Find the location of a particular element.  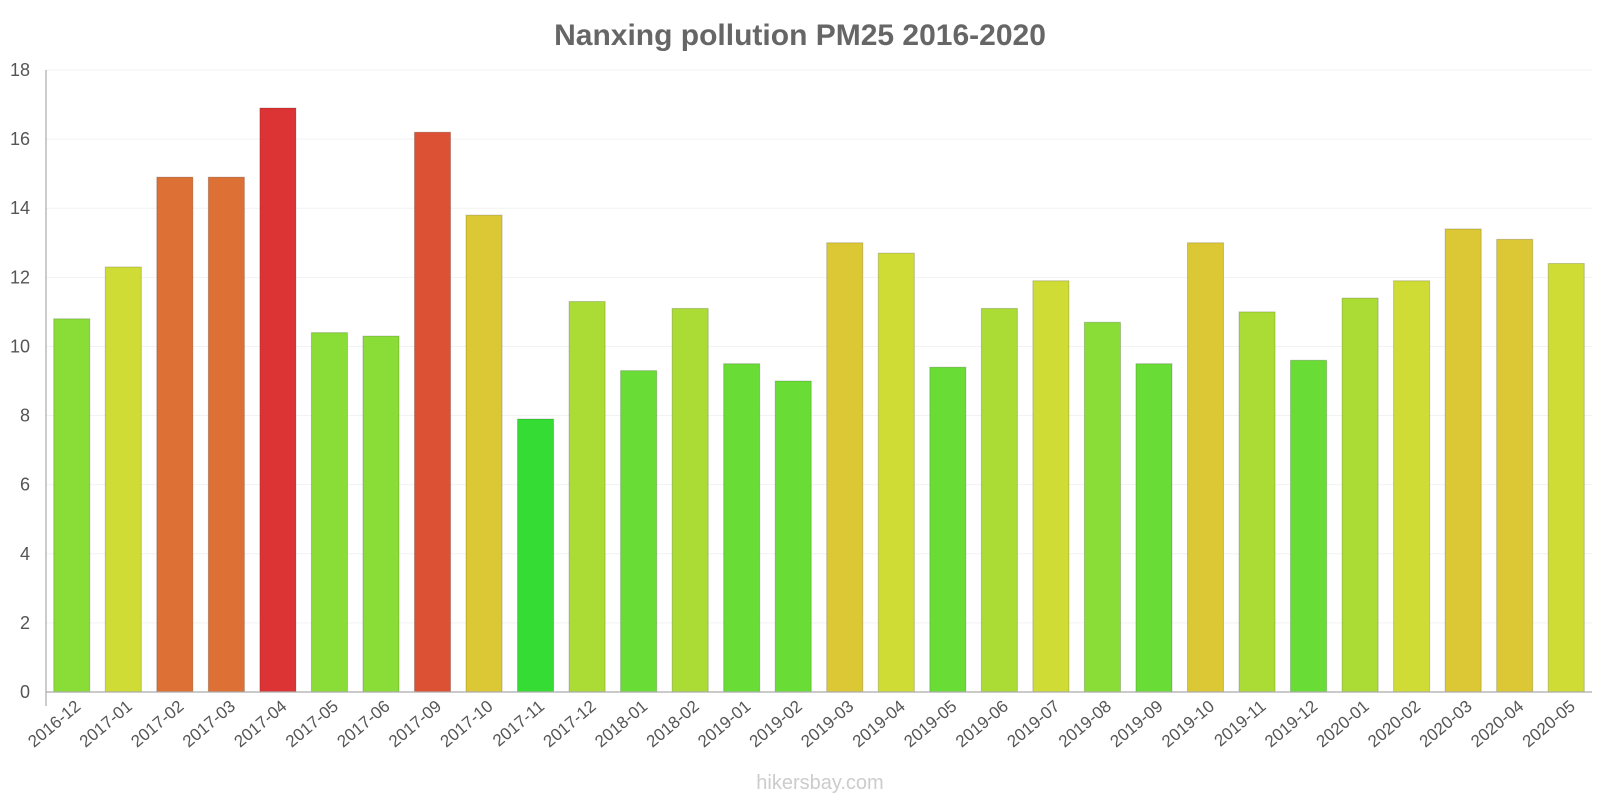

y-tick-label: 4 is located at coordinates (25, 554).